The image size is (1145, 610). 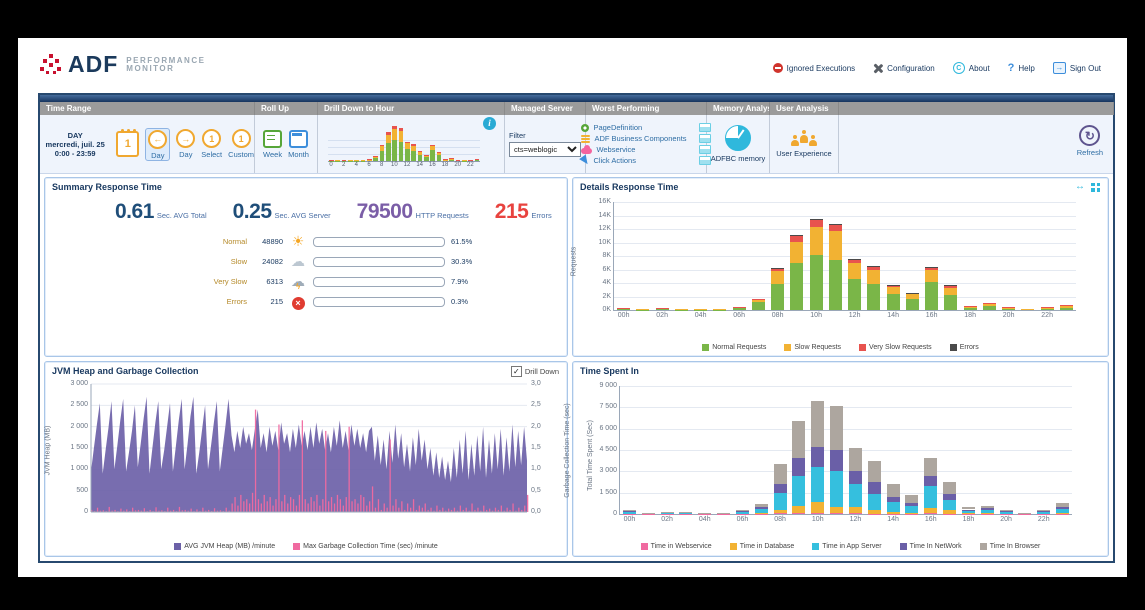 I want to click on brand-name: ADF, so click(x=93, y=64).